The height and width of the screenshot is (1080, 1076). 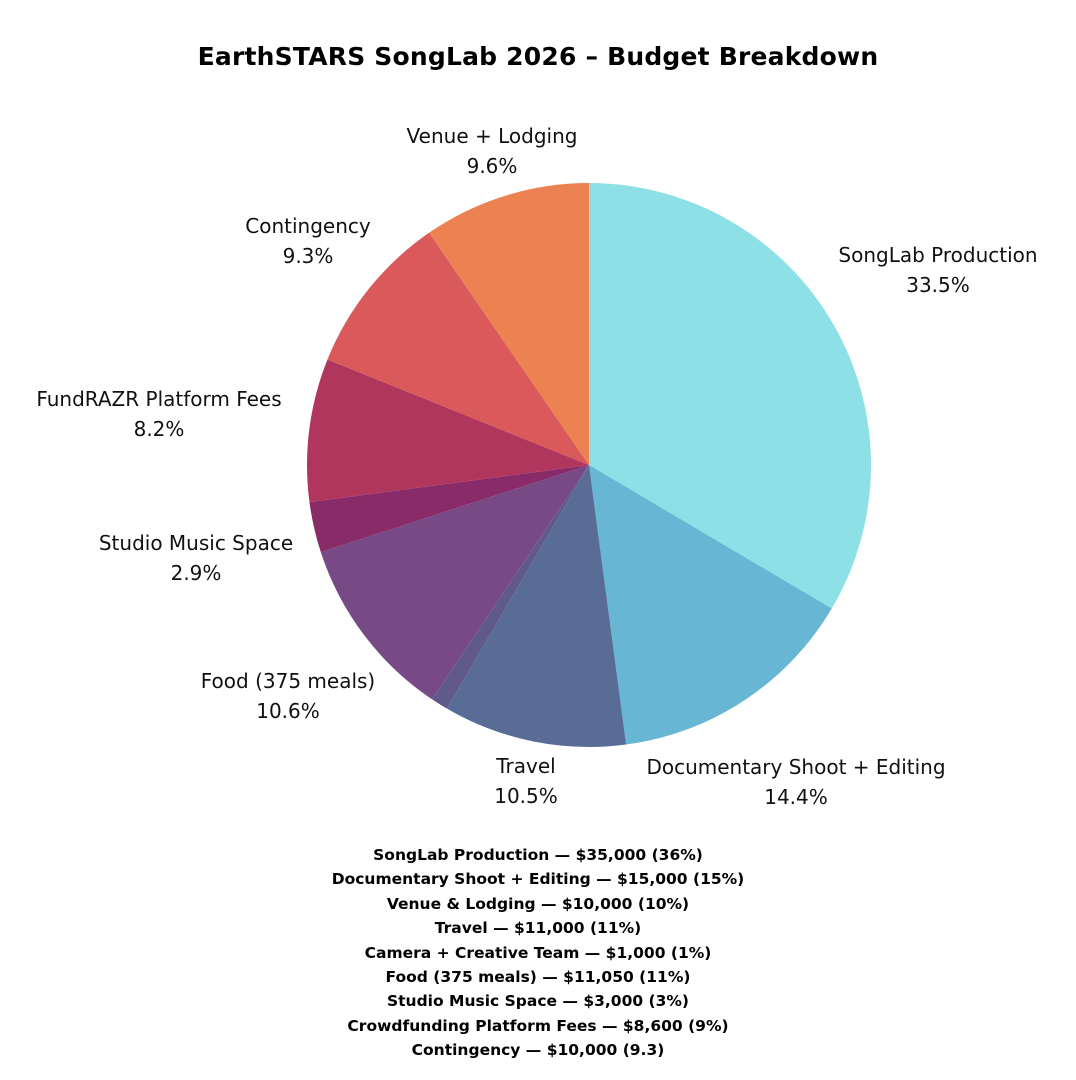 What do you see at coordinates (538, 928) in the screenshot?
I see `budget-note-line: Travel — $11,000 (11%)` at bounding box center [538, 928].